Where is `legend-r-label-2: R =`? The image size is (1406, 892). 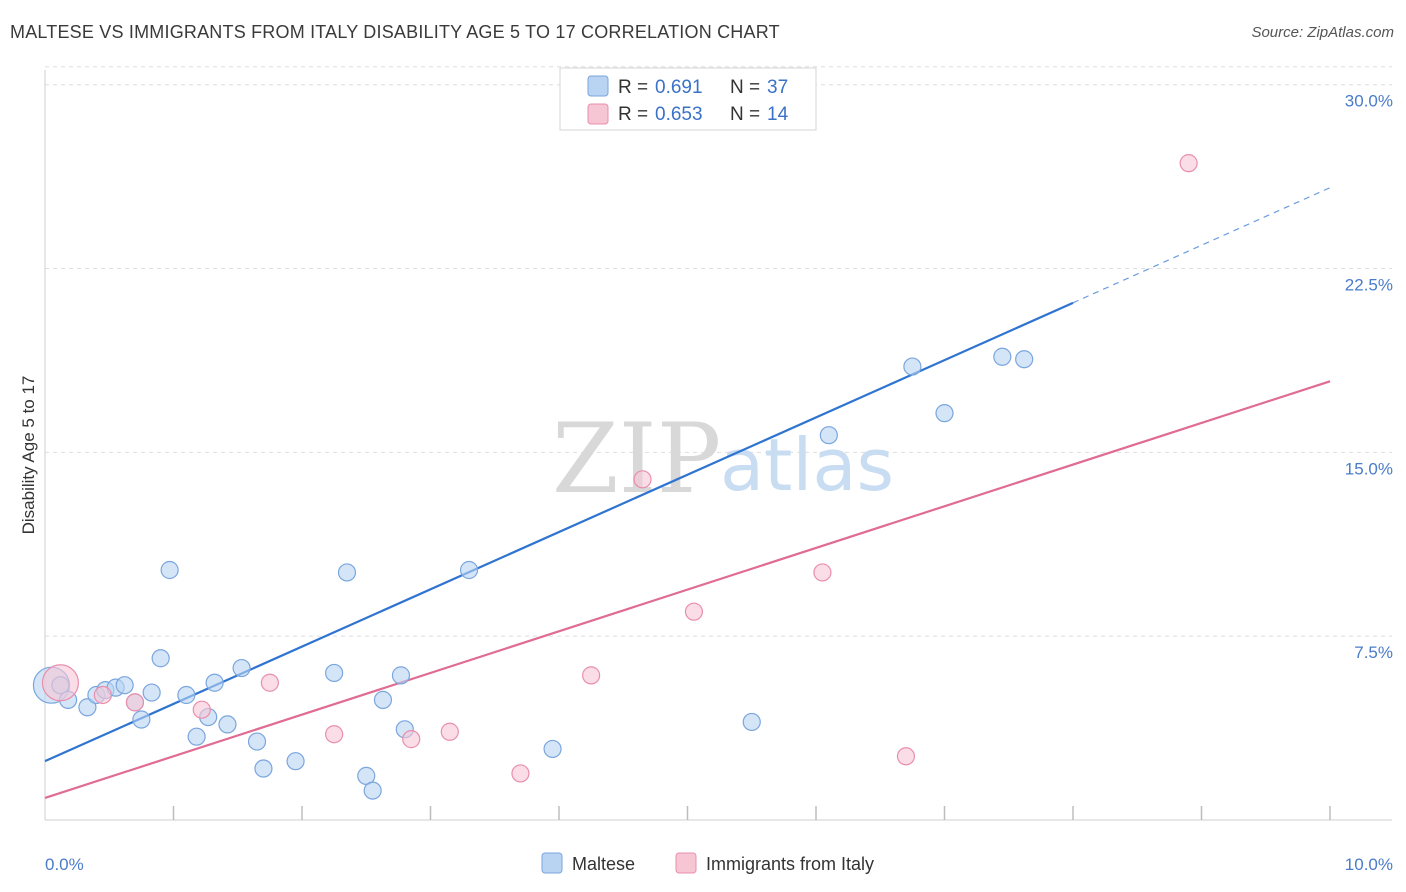 legend-r-label-2: R = is located at coordinates (633, 114).